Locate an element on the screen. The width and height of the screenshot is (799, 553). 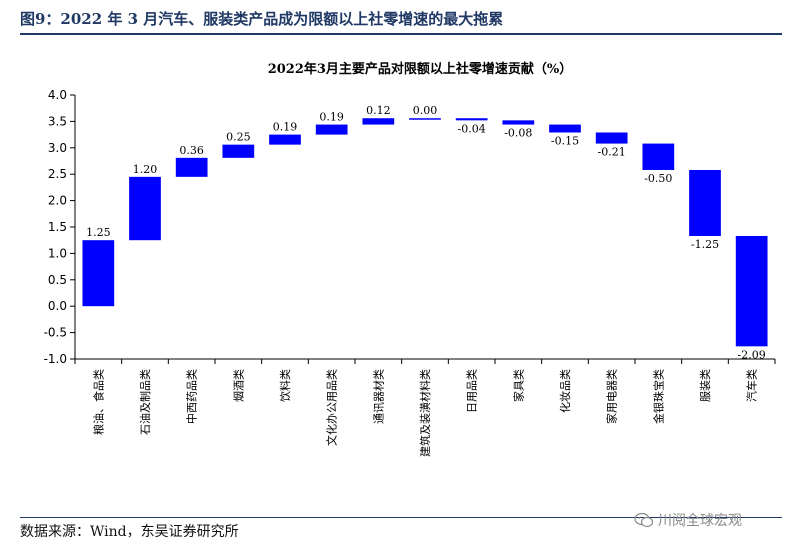
bottom-rule is located at coordinates (401, 517).